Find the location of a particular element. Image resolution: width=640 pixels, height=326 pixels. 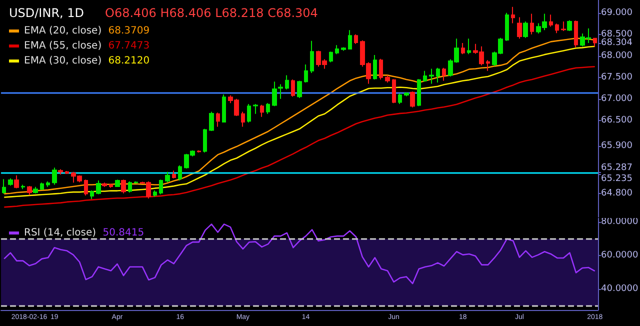

y-tick-label: 64.800 is located at coordinates (617, 193).